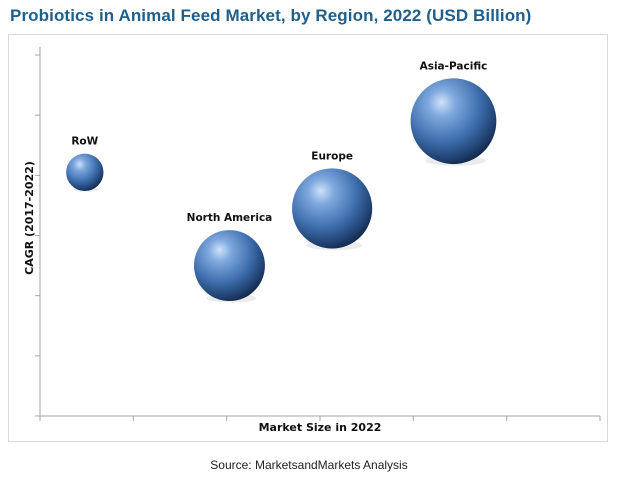  What do you see at coordinates (332, 208) in the screenshot?
I see `bubble-europe` at bounding box center [332, 208].